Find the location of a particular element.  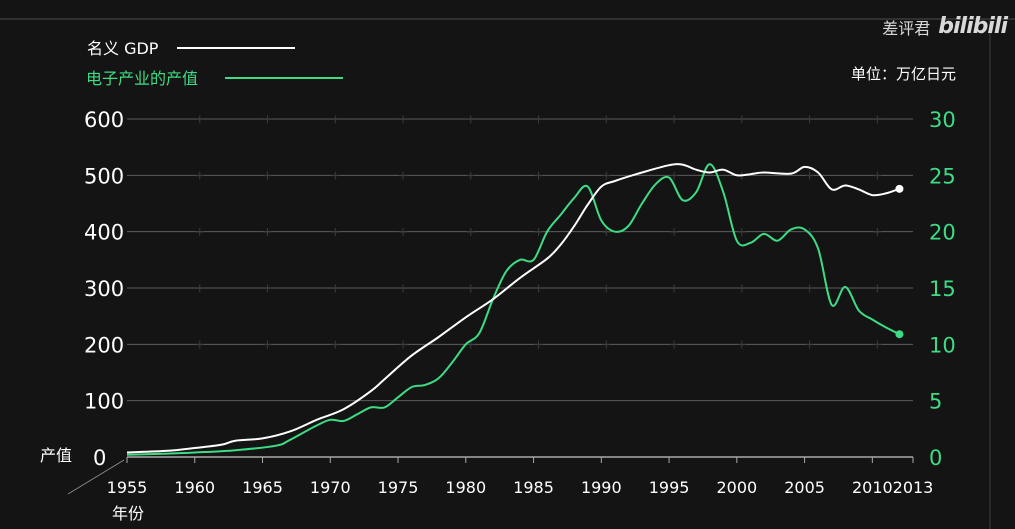

watermark: 差评君 bilibili is located at coordinates (945, 26).